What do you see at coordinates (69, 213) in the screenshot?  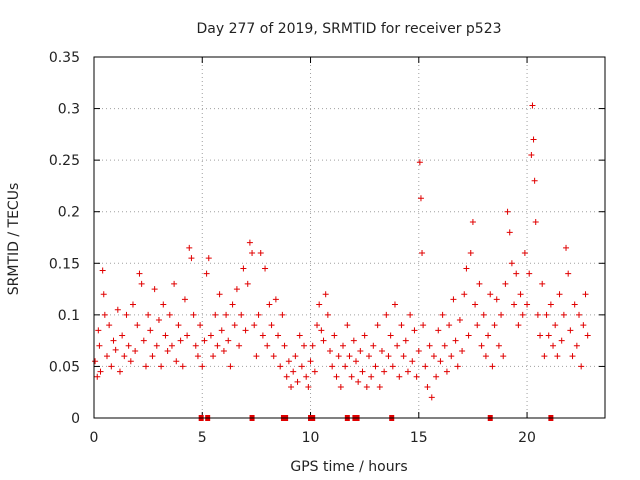 I see `y-tick-label: 0.2` at bounding box center [69, 213].